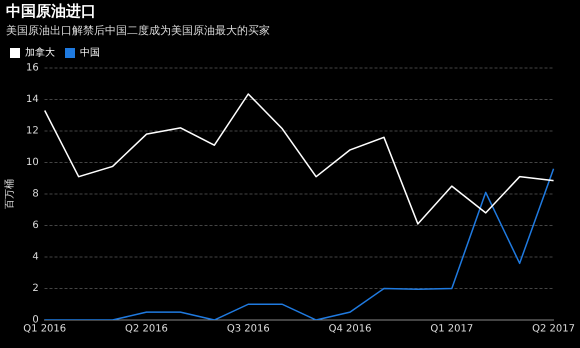 This screenshot has height=348, width=580. I want to click on legend-label: 加拿大, so click(40, 52).